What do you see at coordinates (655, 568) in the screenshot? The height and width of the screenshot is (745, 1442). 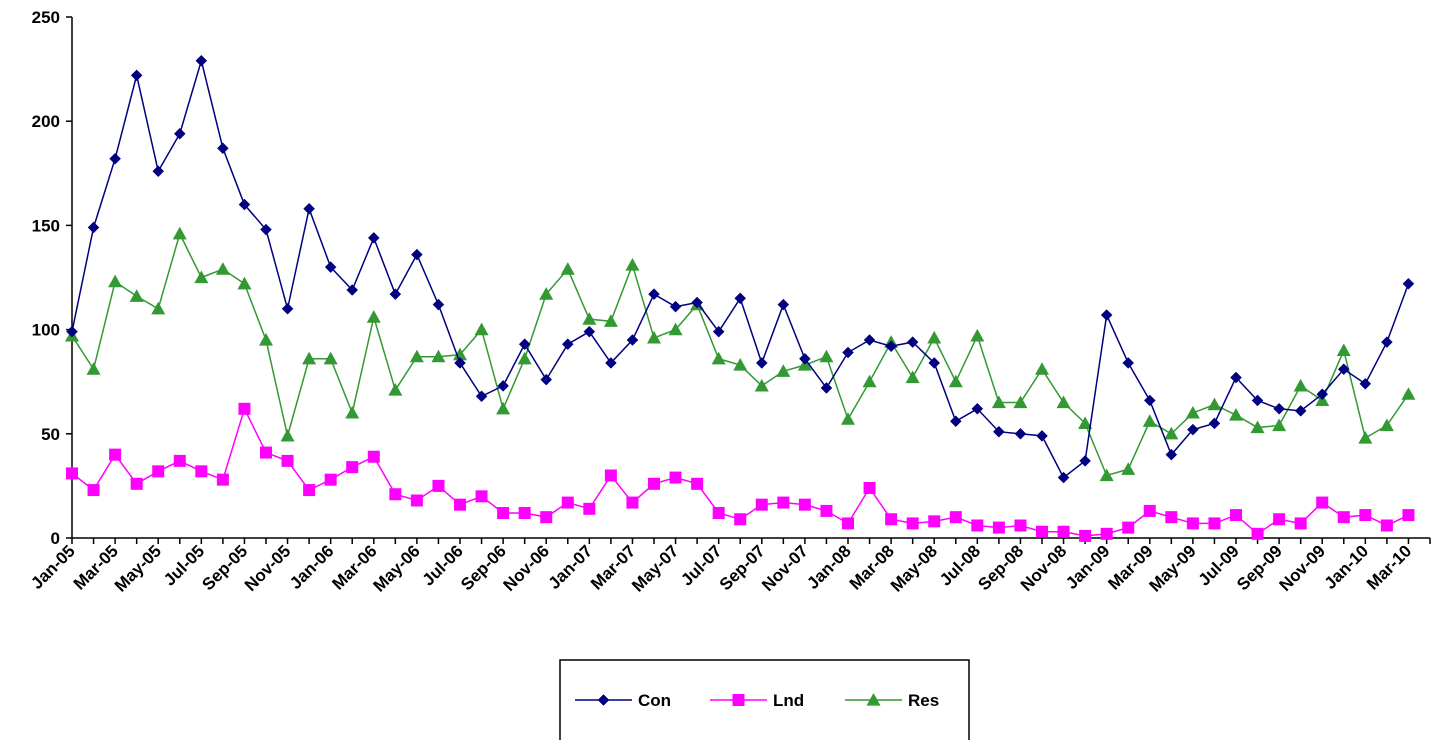 I see `x-tick-label: May-07` at bounding box center [655, 568].